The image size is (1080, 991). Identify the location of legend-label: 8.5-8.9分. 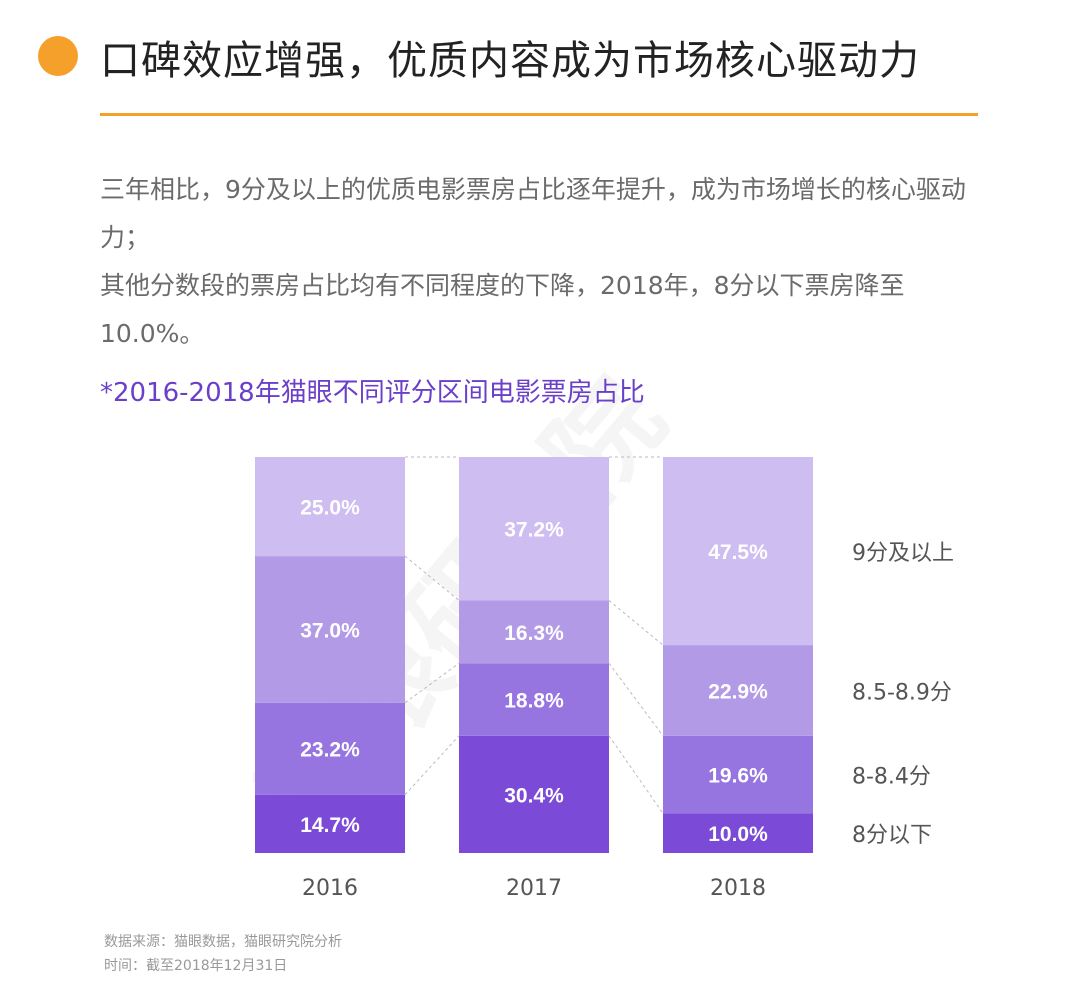
(902, 692).